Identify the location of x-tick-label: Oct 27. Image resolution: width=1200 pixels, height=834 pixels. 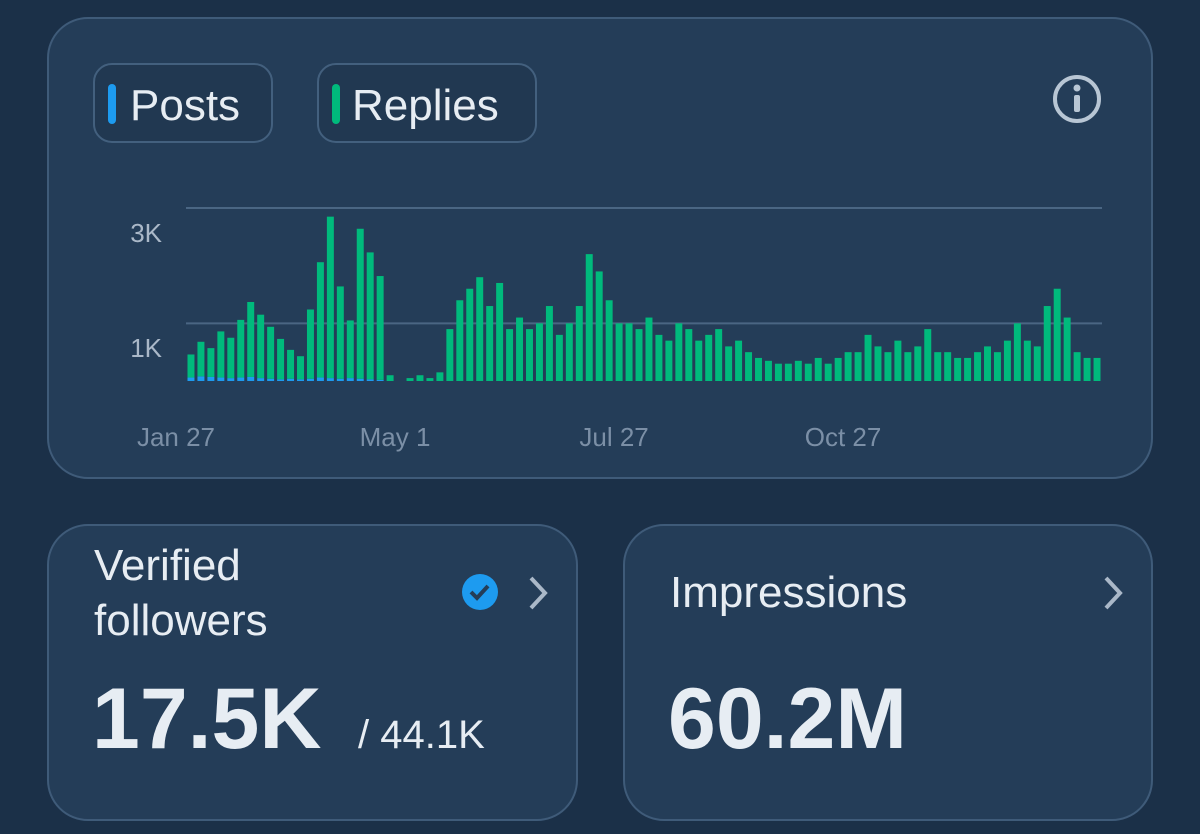
(843, 437).